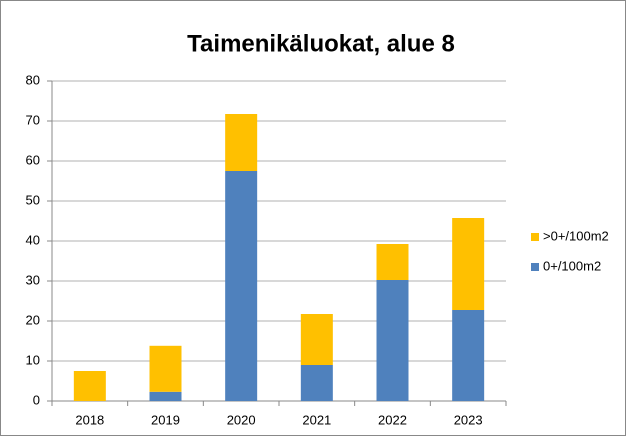  What do you see at coordinates (572, 265) in the screenshot?
I see `legend-label: 0+/100m2` at bounding box center [572, 265].